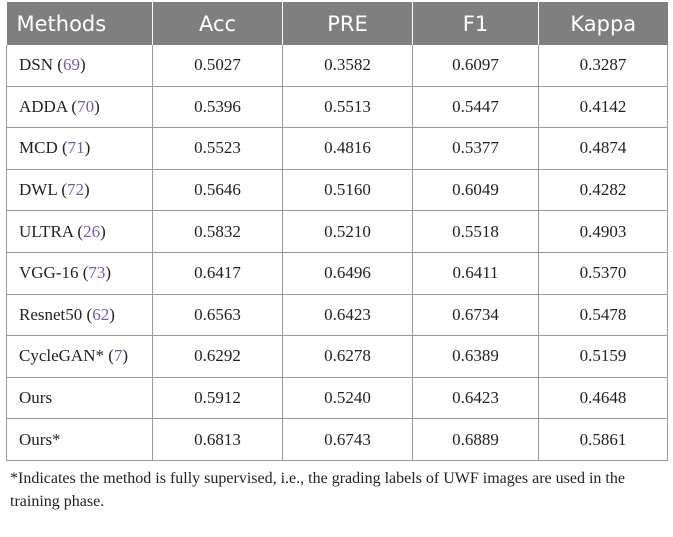 This screenshot has height=537, width=673. I want to click on metric-cell: 0.6278, so click(347, 356).